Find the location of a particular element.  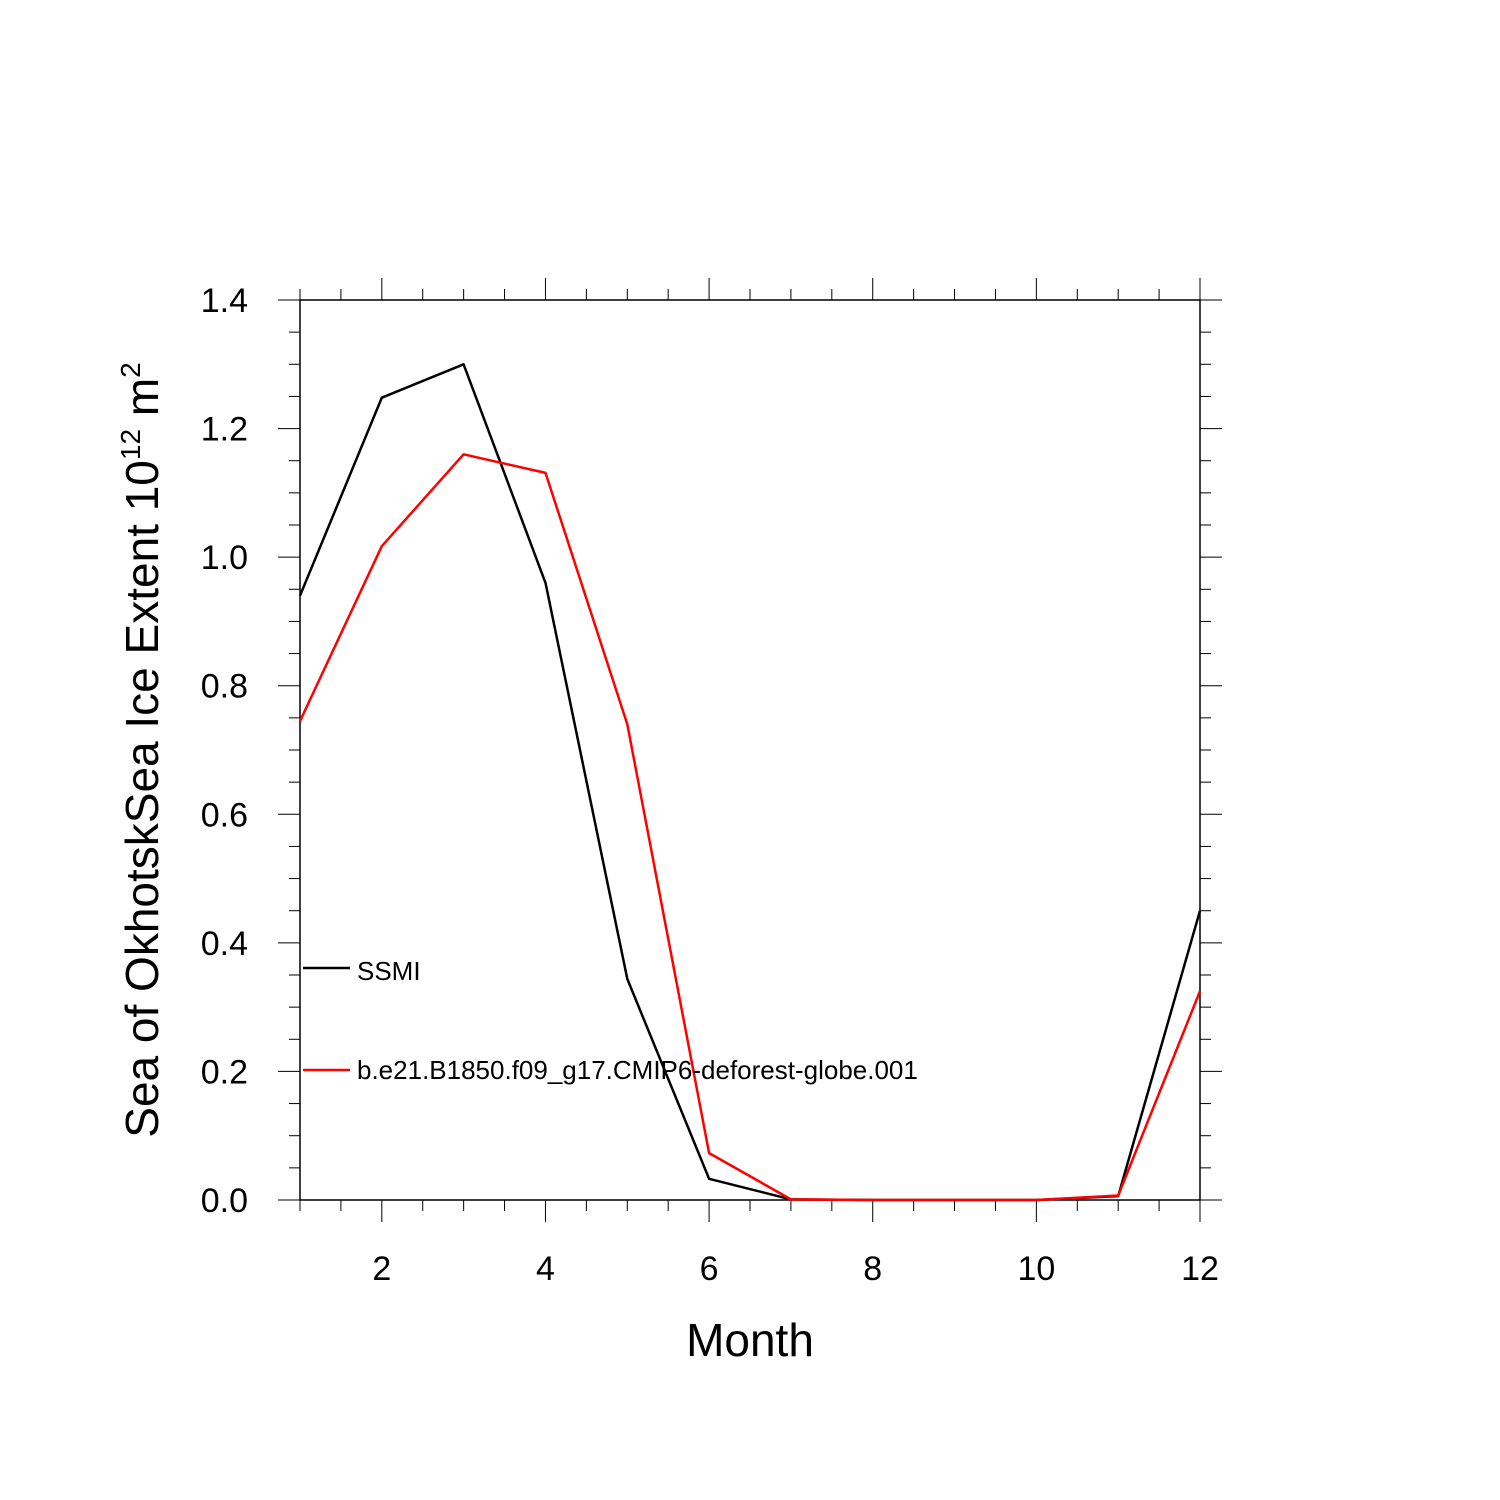

y-tick-label: 0.0 is located at coordinates (224, 1201).